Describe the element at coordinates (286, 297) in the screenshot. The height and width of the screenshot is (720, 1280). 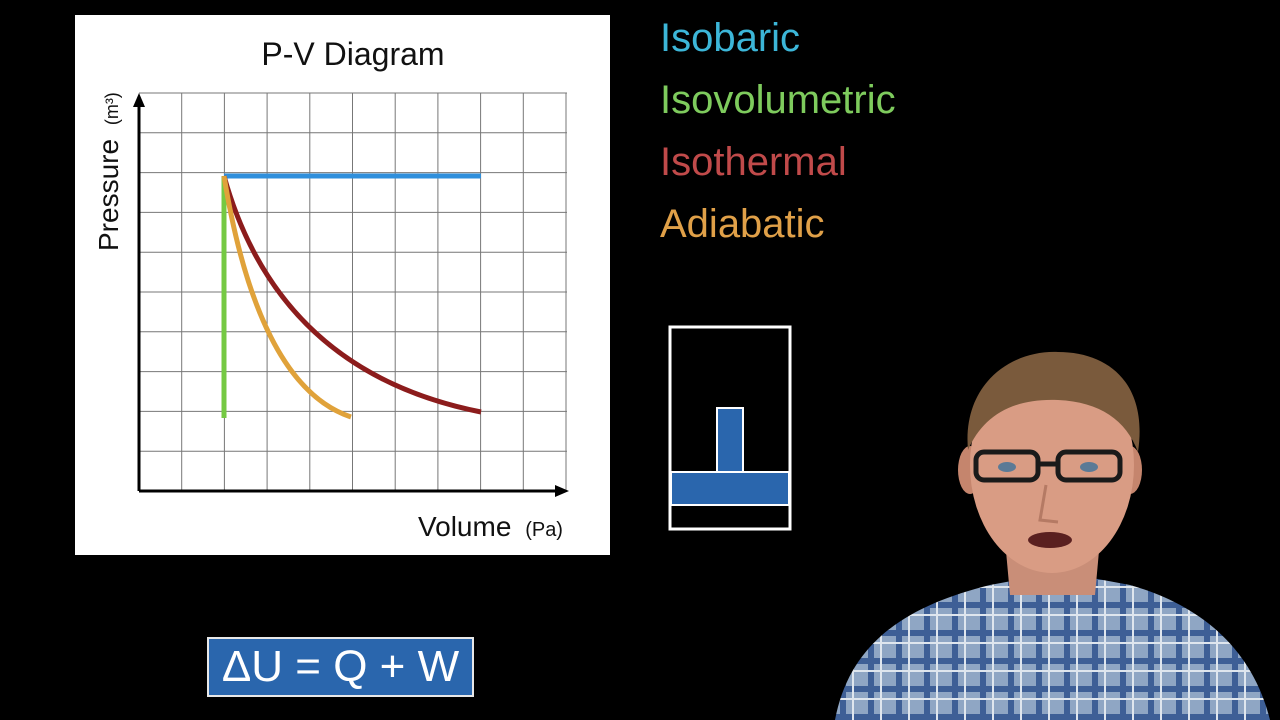
I see `adiabatic-curve` at that location.